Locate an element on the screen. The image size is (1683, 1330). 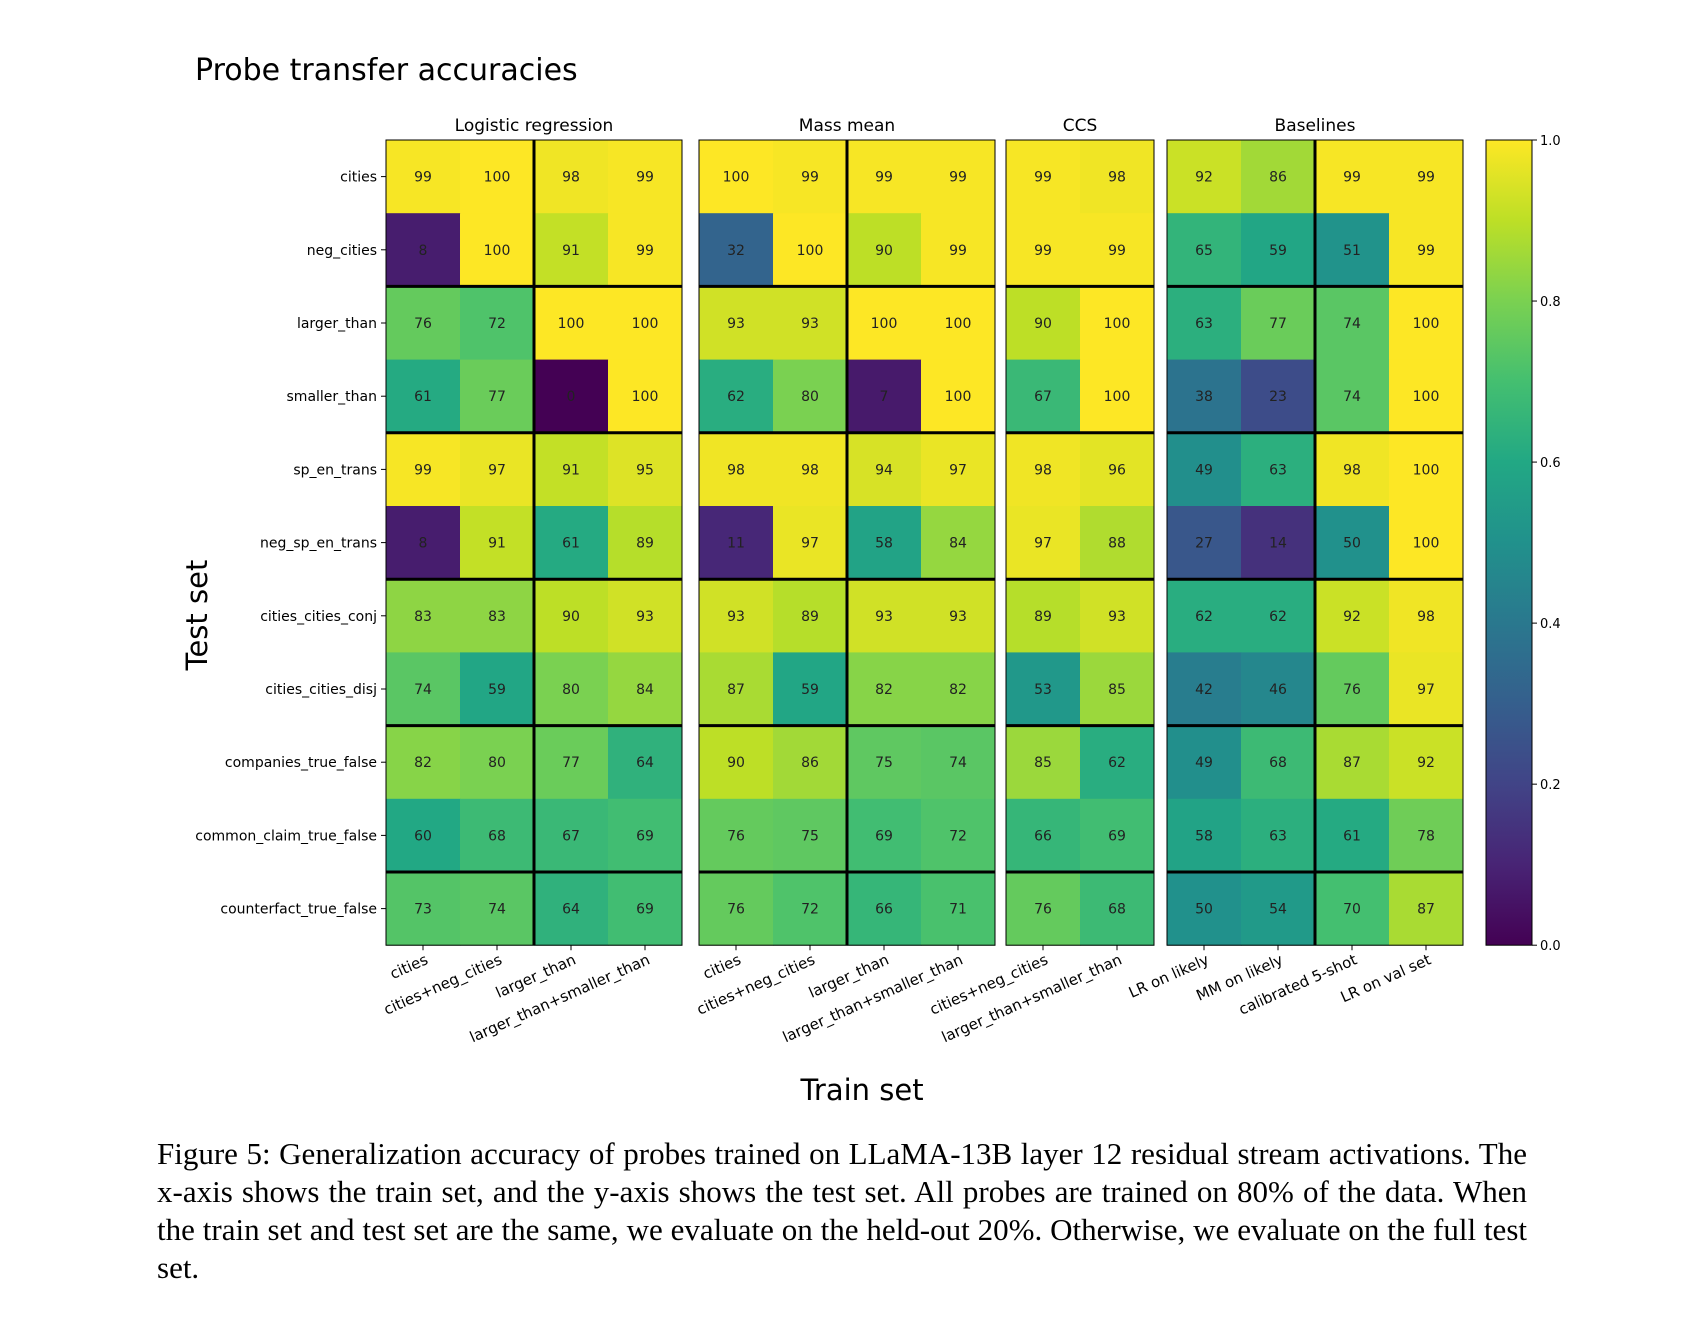
cell-value-label: 77 is located at coordinates (1278, 324).